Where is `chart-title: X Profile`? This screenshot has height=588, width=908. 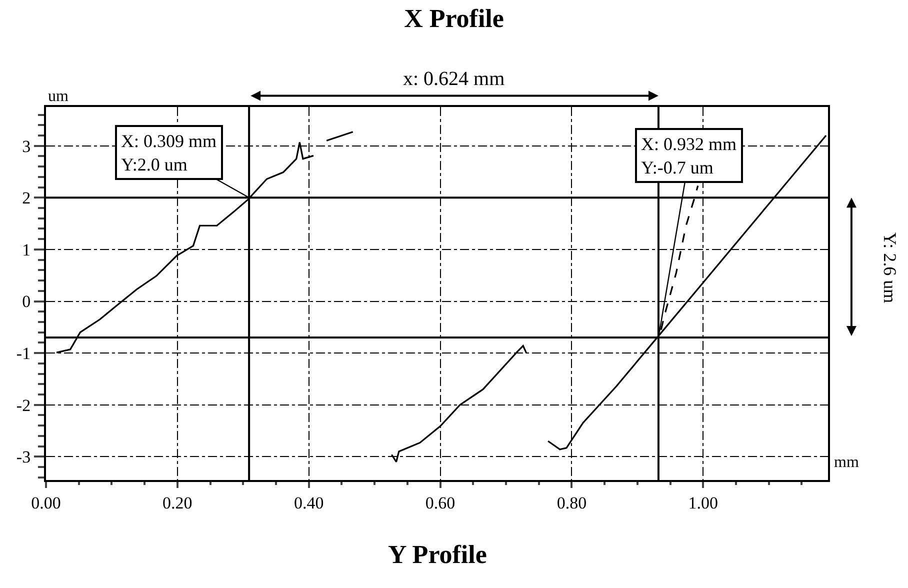
chart-title: X Profile is located at coordinates (454, 19).